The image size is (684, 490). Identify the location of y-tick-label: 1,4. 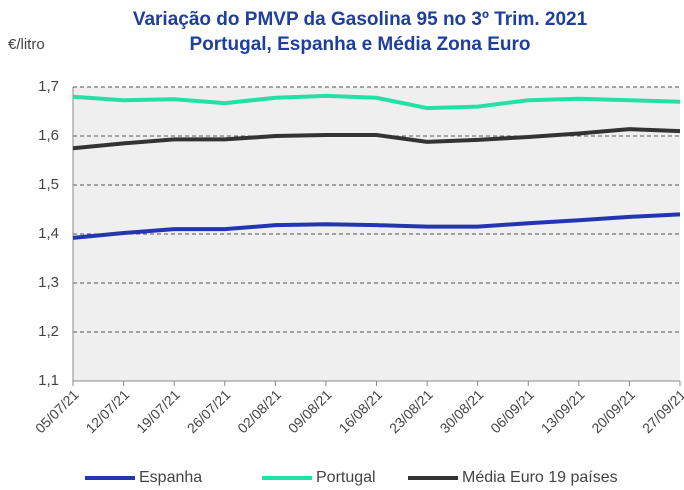
(48, 233).